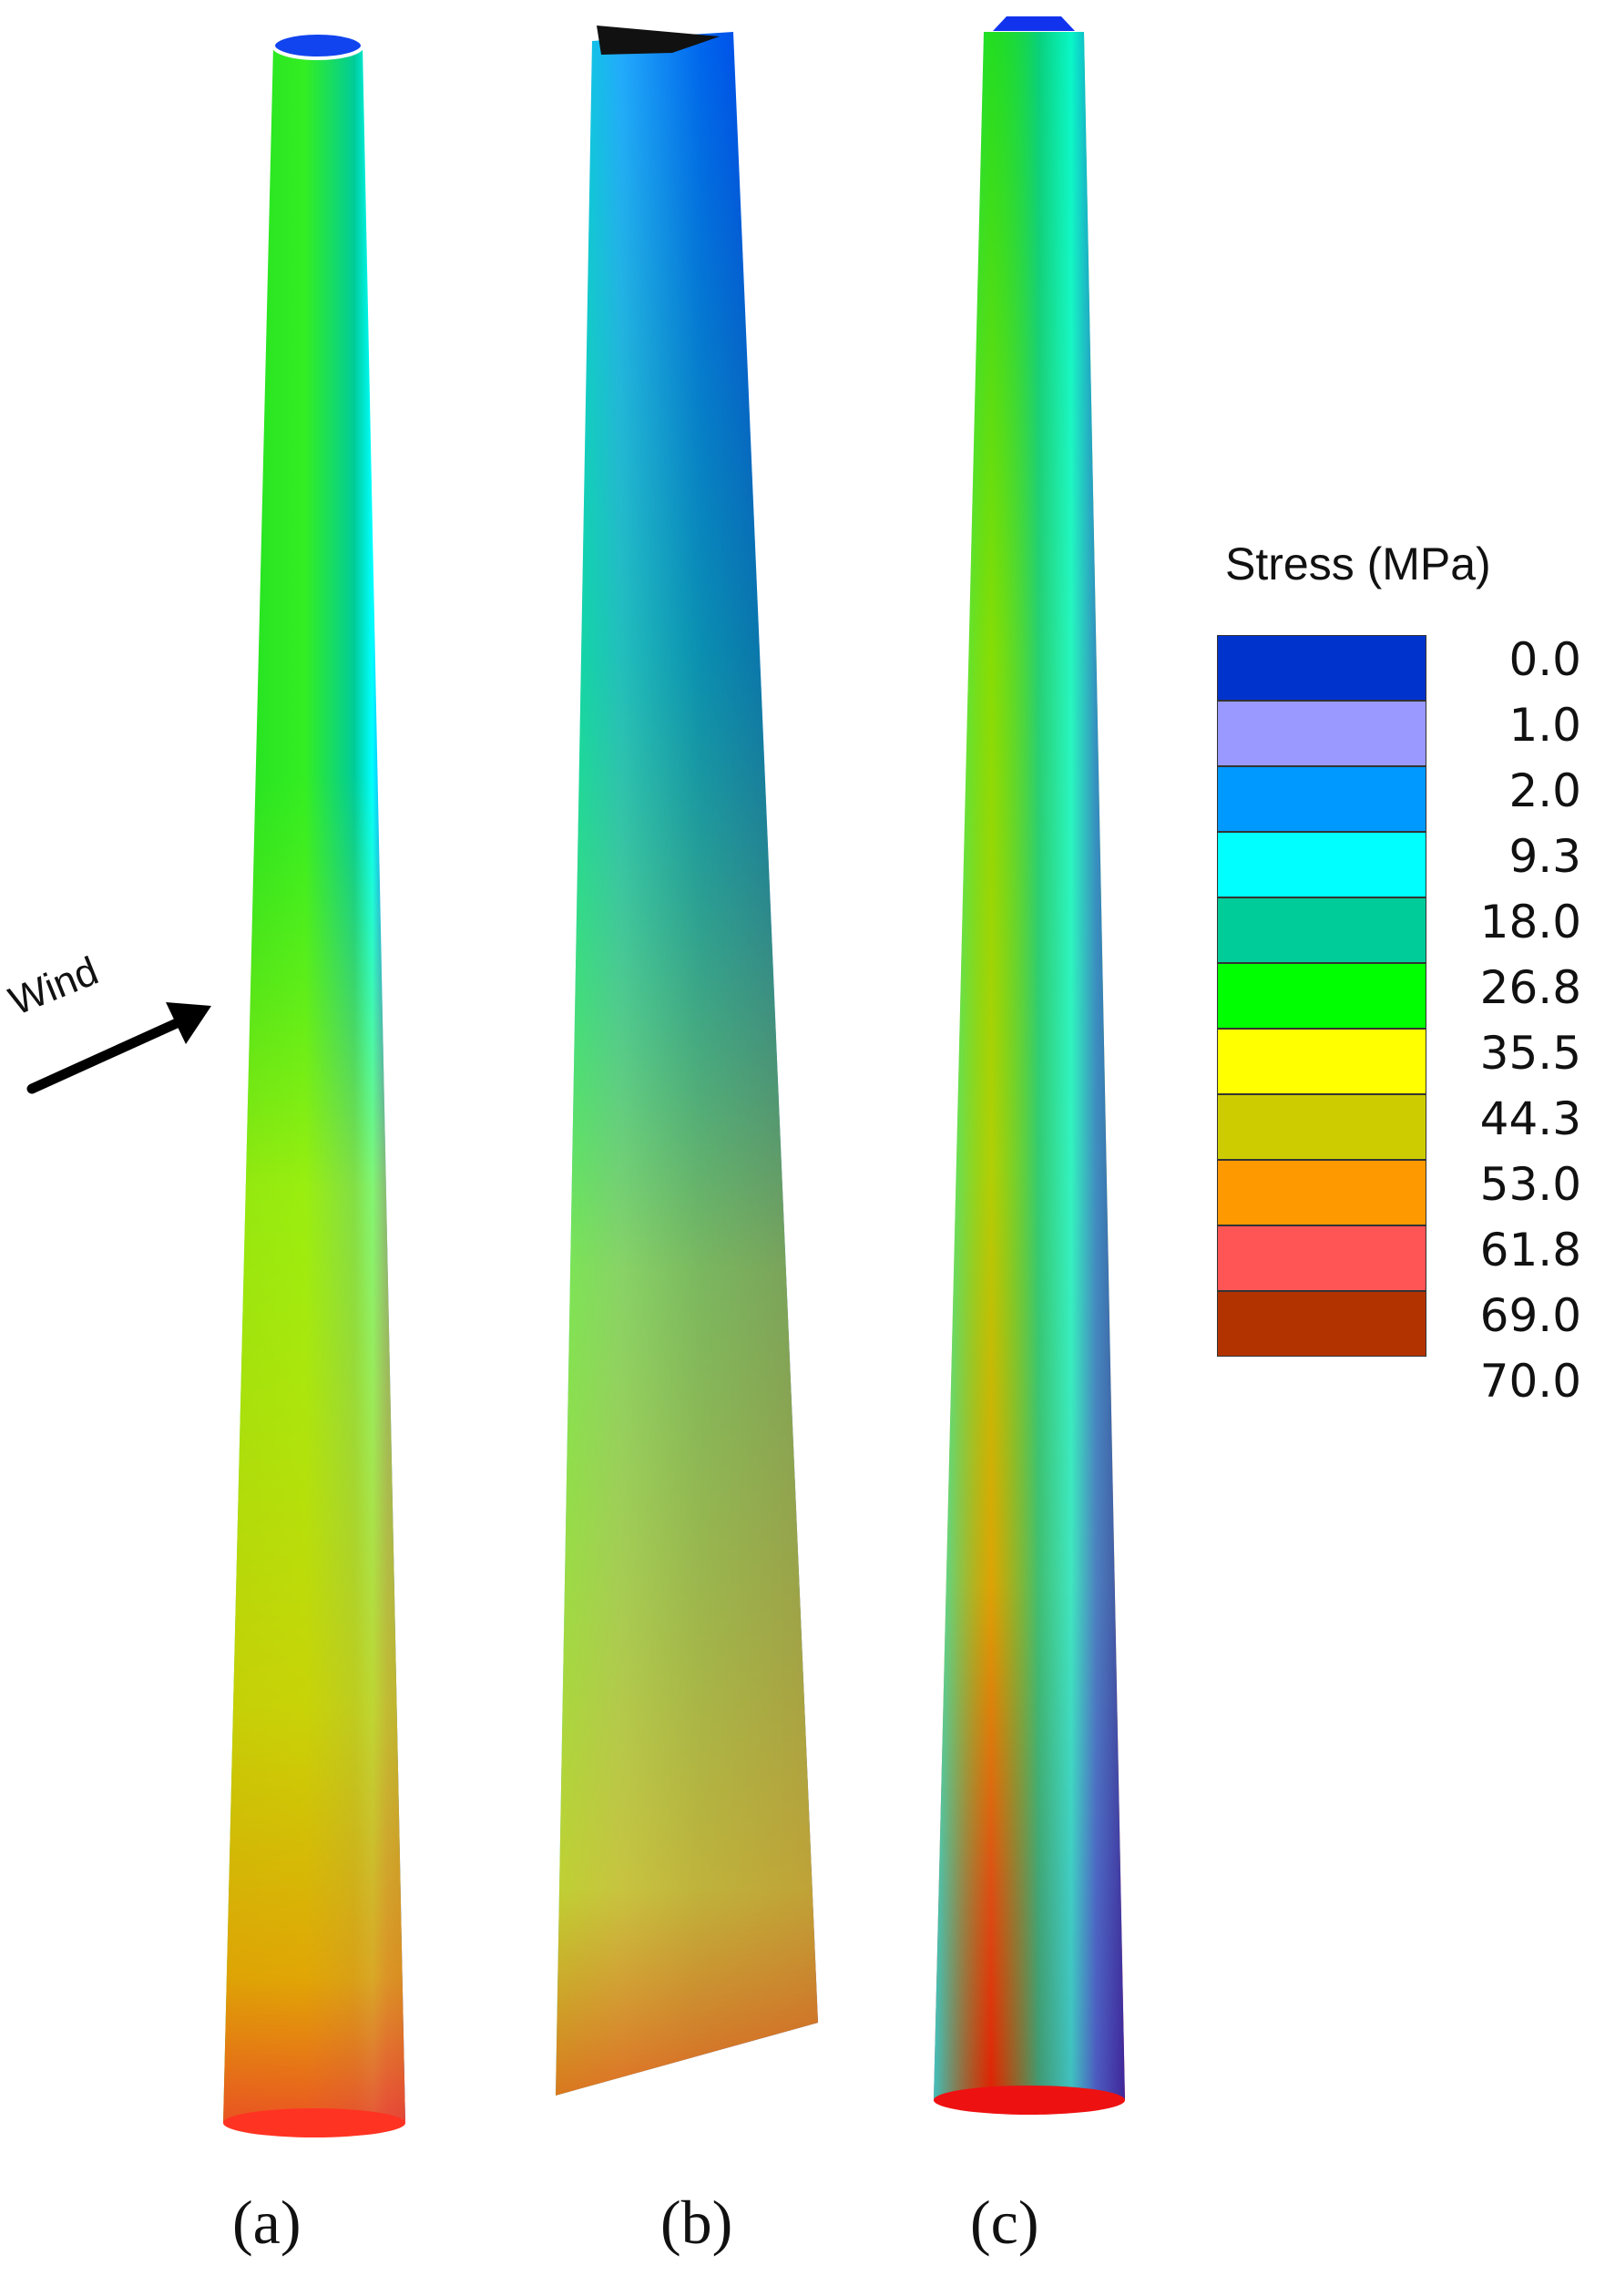  Describe the element at coordinates (1004, 2222) in the screenshot. I see `panel-label-c: (c)` at that location.